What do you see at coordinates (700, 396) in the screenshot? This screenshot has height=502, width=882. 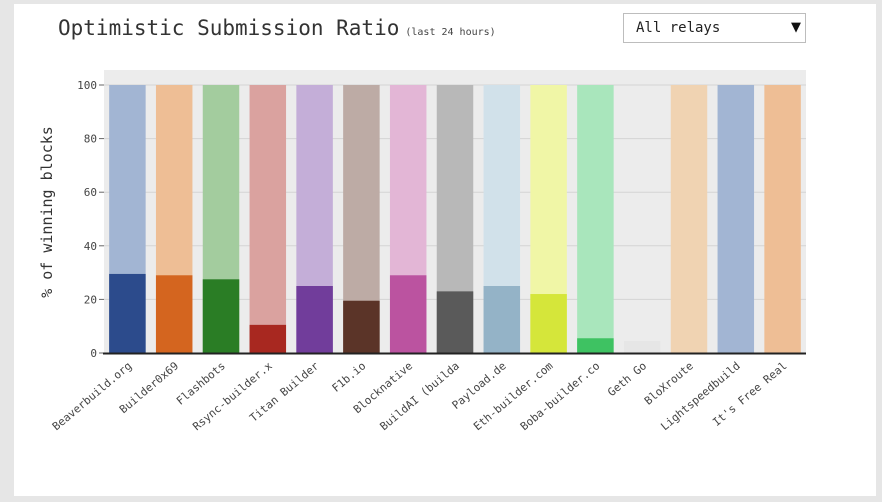 I see `x-tick-label: Lightspeedbuild` at bounding box center [700, 396].